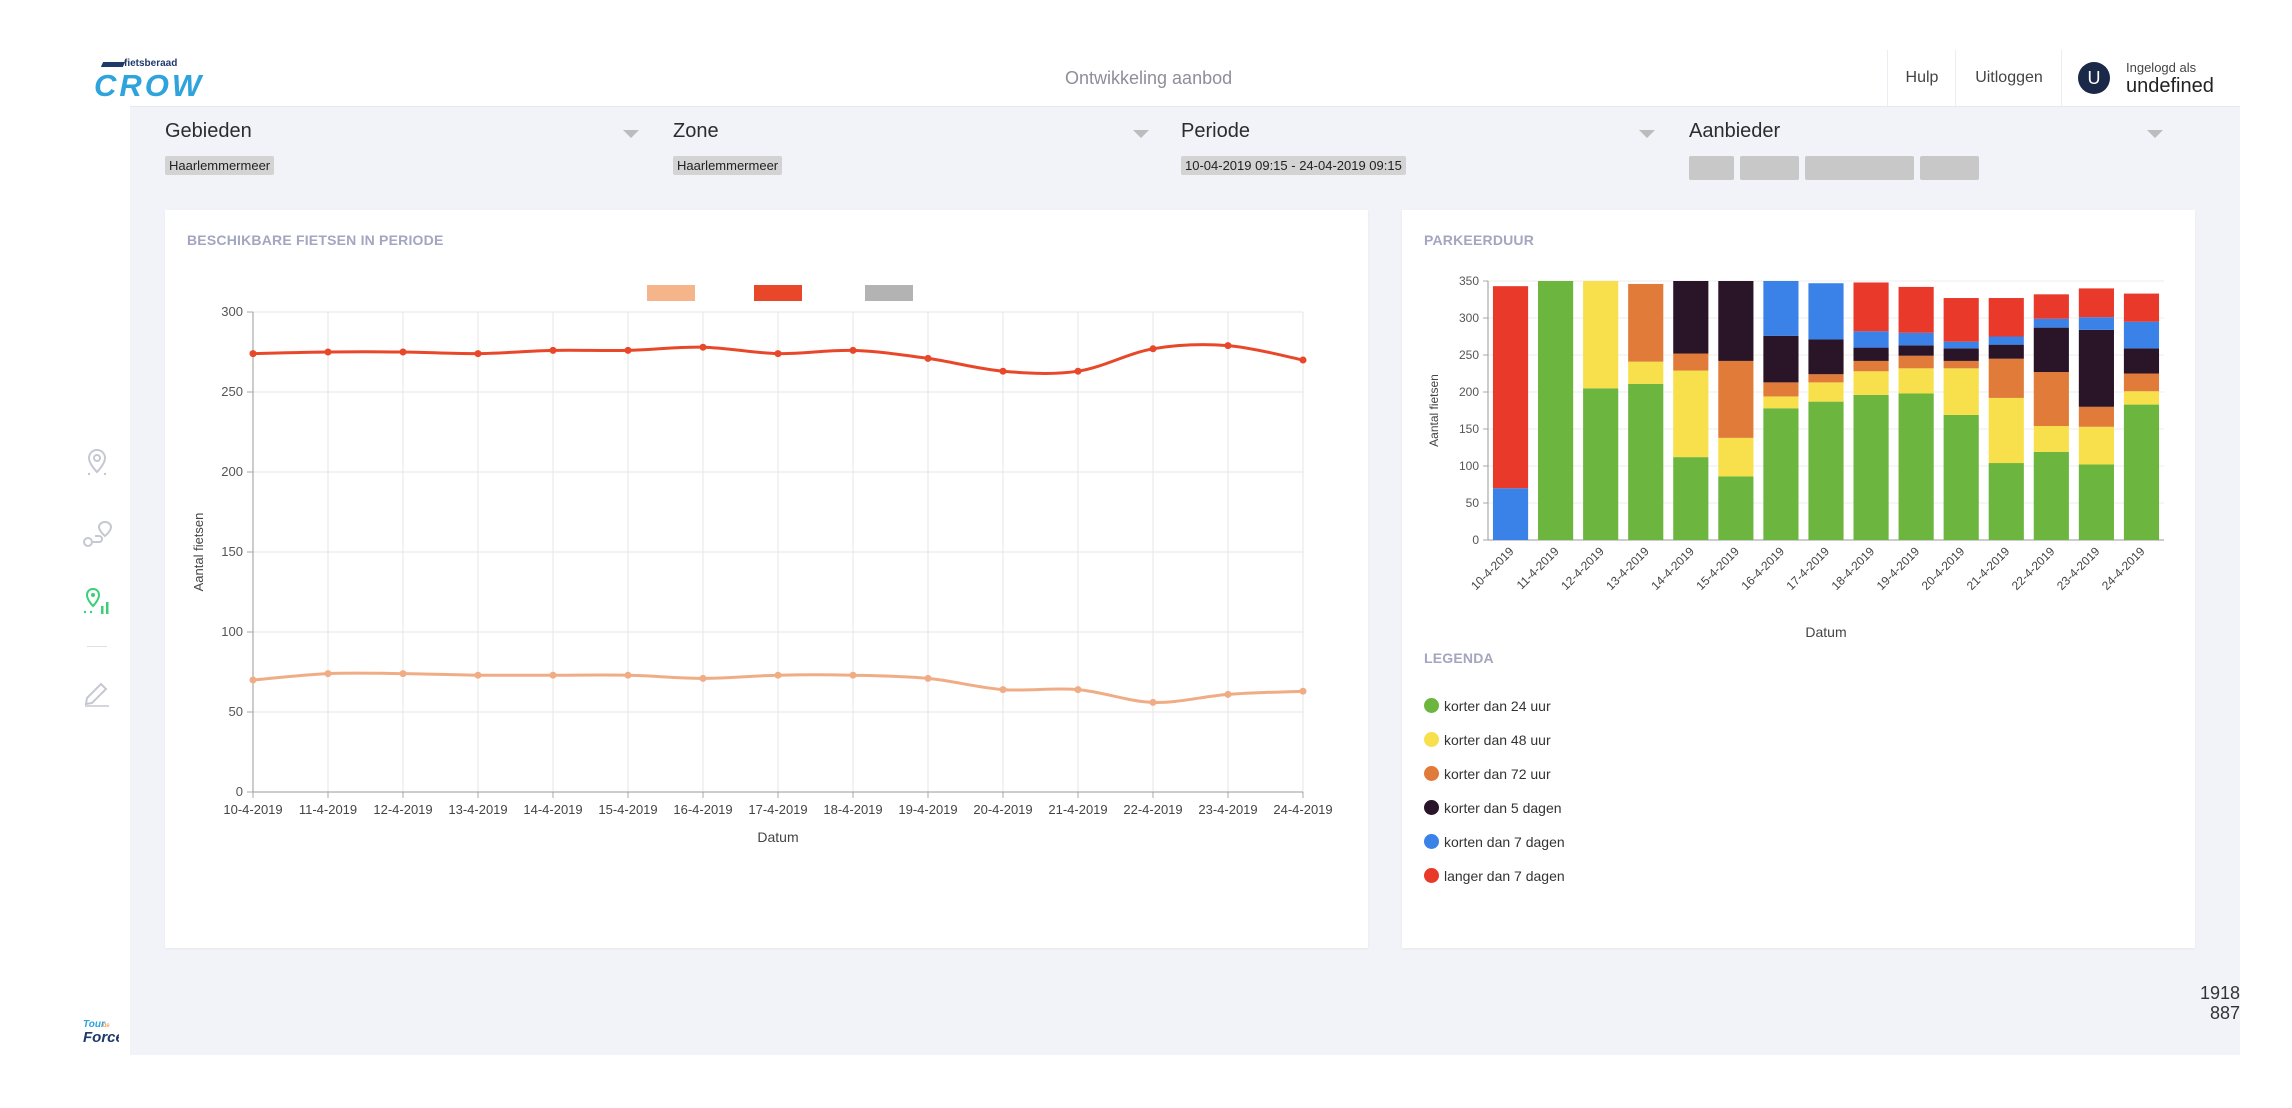  What do you see at coordinates (140, 80) in the screenshot?
I see `crow-logo: fietsberaad CROW` at bounding box center [140, 80].